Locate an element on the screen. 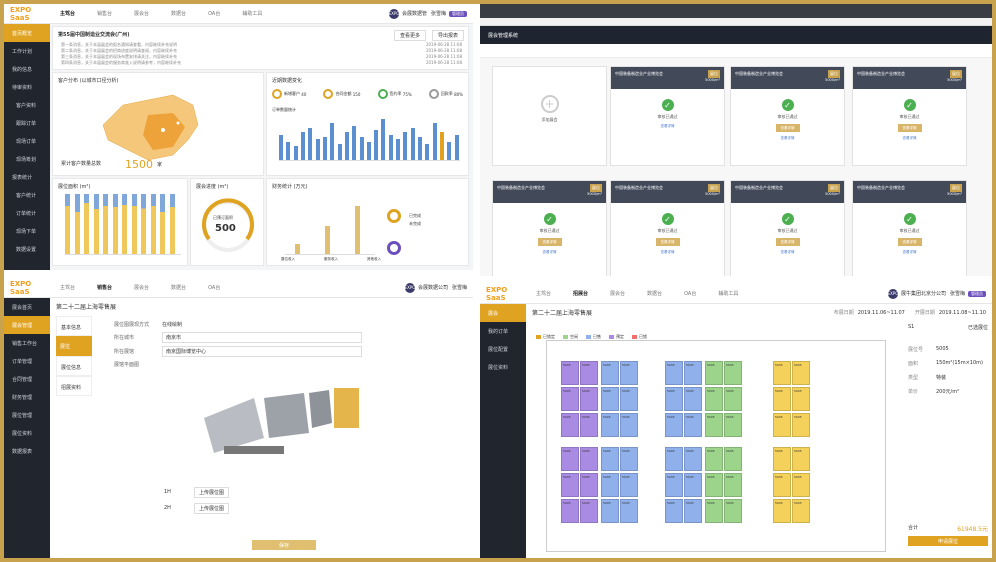 The height and width of the screenshot is (562, 996). apply-booth-button: 申请展位 is located at coordinates (948, 541).